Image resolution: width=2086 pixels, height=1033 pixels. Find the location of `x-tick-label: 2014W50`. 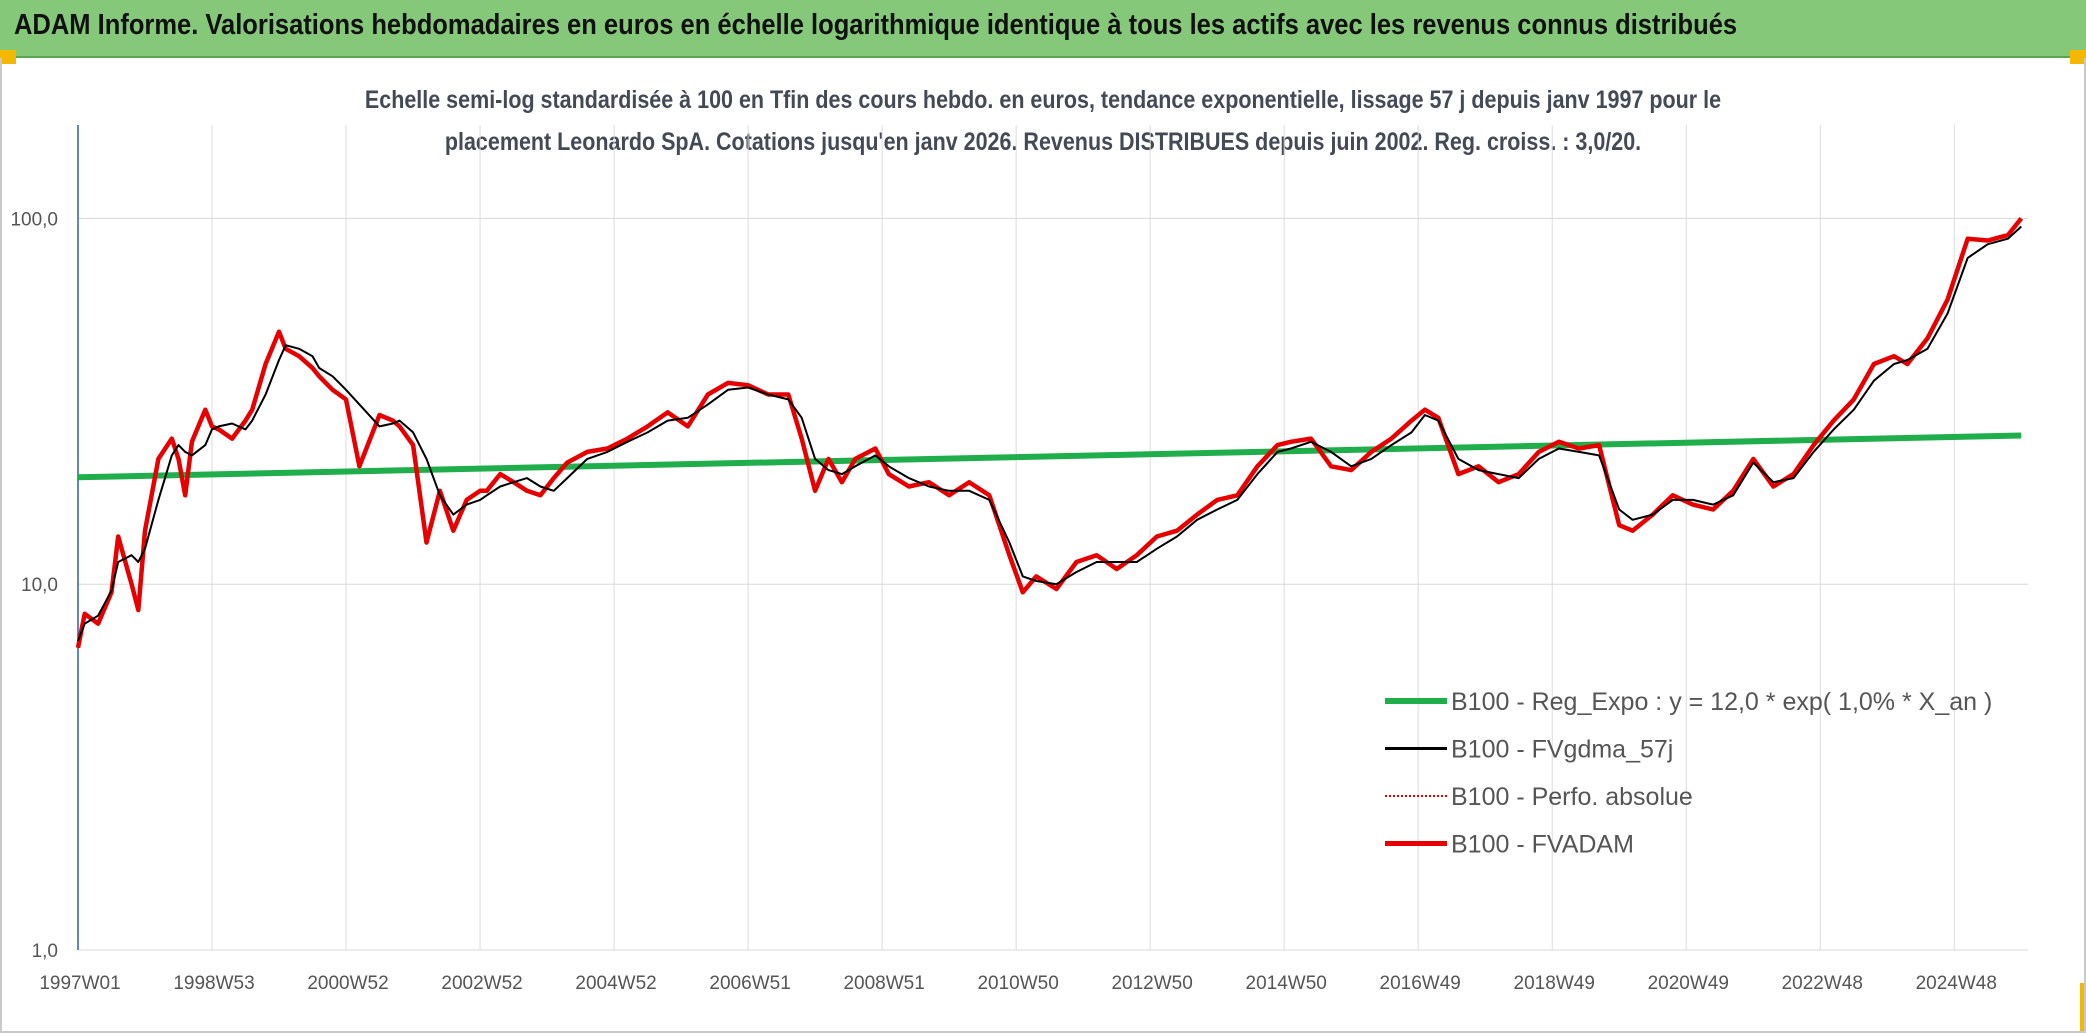

x-tick-label: 2014W50 is located at coordinates (1286, 983).